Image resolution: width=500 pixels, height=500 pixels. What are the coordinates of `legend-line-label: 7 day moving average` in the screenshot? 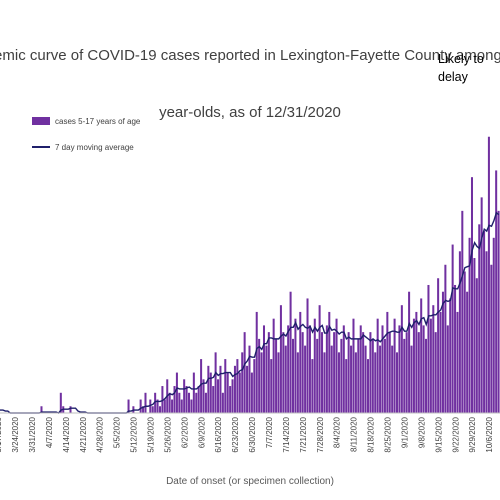 It's located at (94, 147).